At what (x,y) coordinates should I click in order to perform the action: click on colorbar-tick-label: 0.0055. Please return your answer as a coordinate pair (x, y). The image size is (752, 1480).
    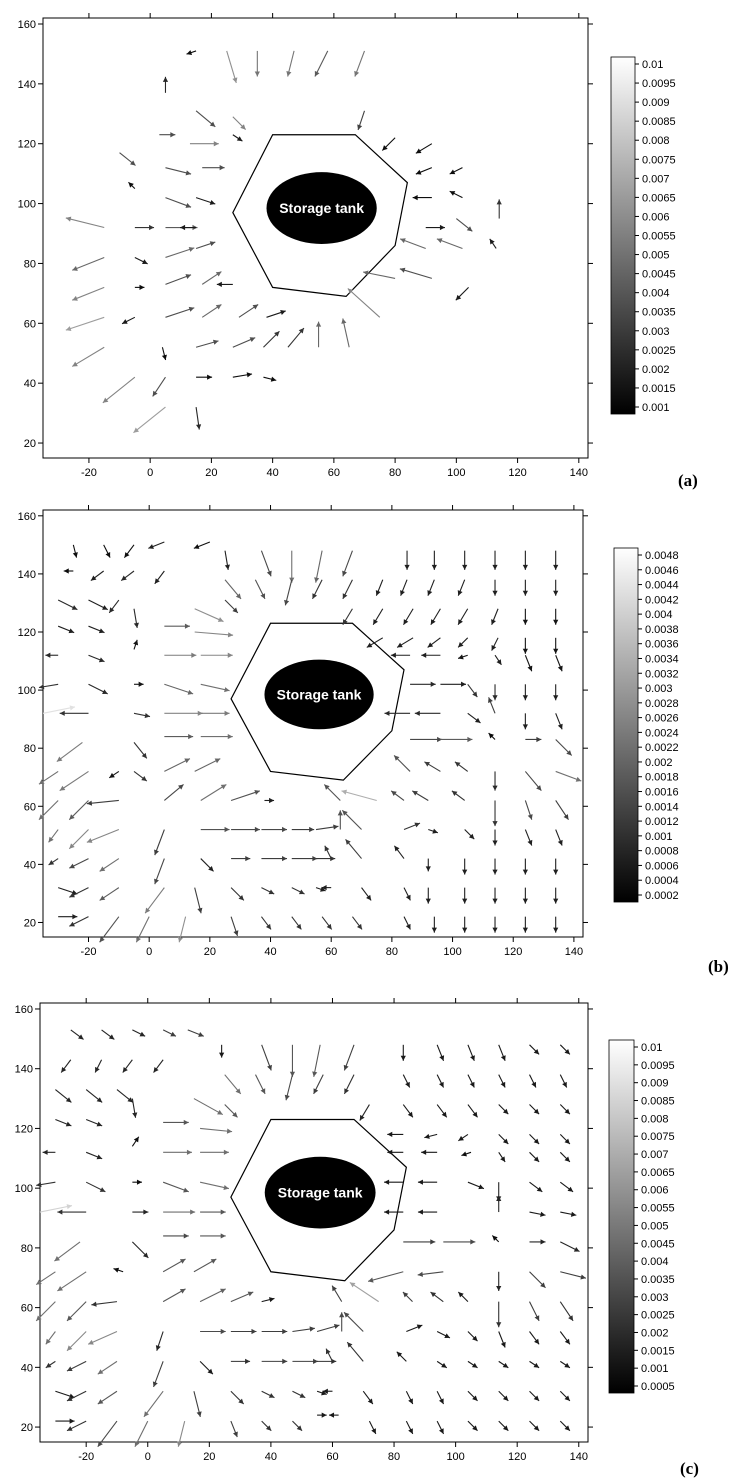
    Looking at the image, I should click on (658, 1209).